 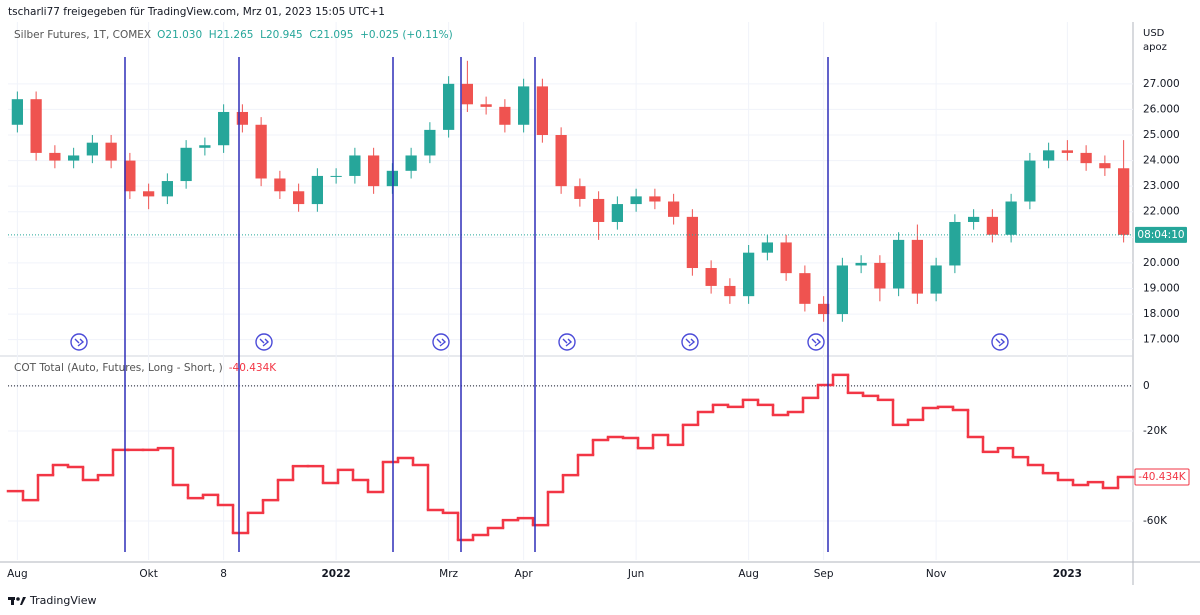 I want to click on y-tick-label: -60K, so click(x=1155, y=521).